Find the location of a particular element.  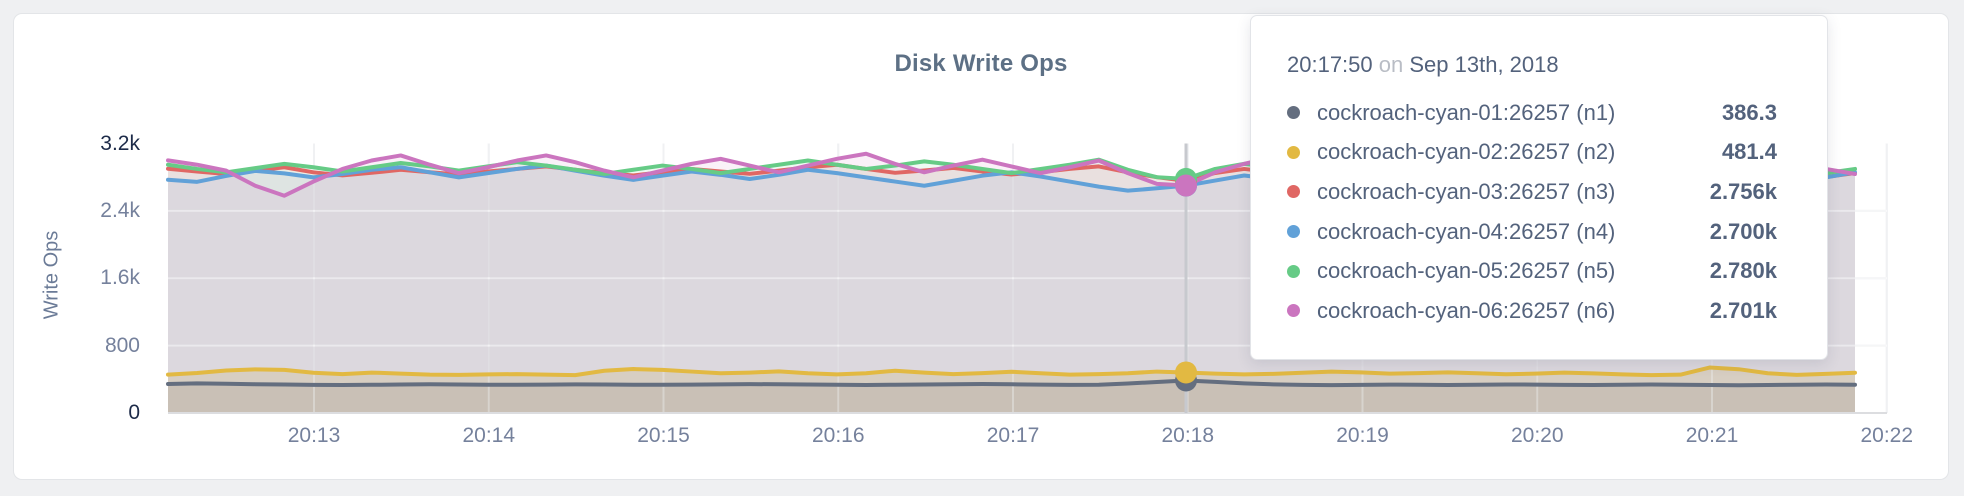

tooltip-series-name: cockroach-cyan-06:26257 (n6) is located at coordinates (1466, 310).